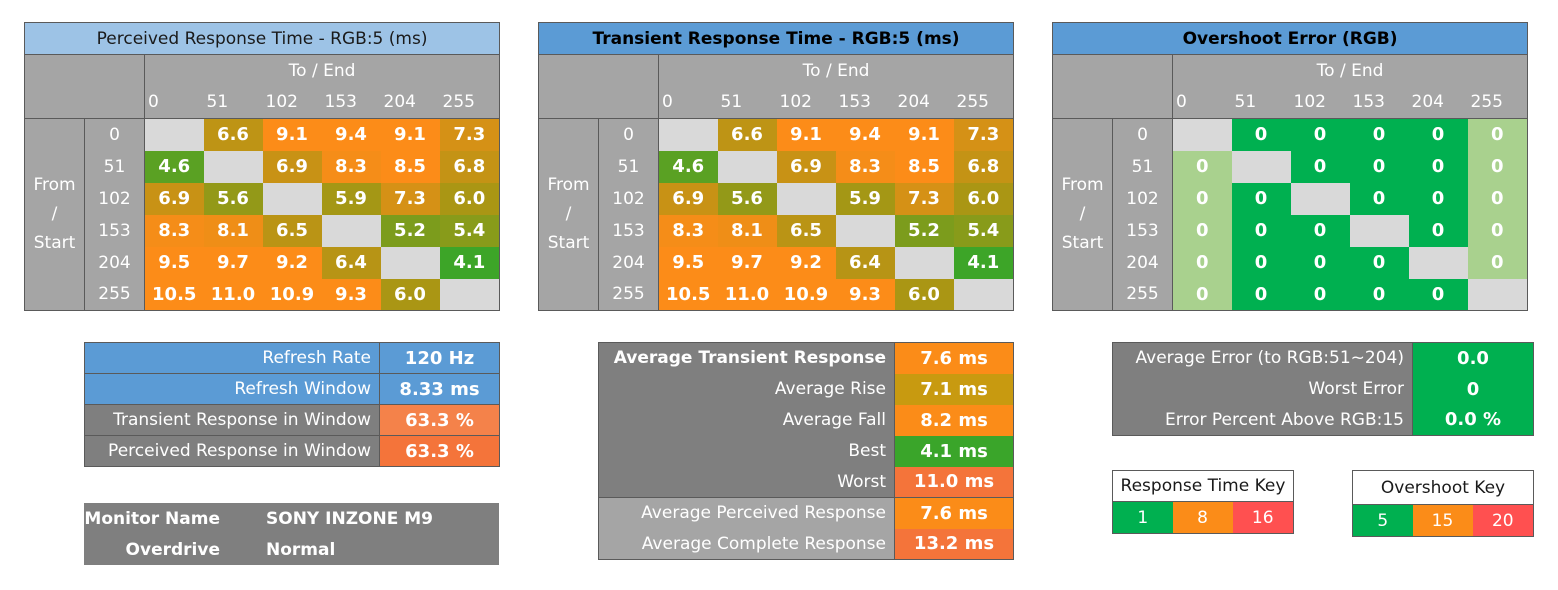 This screenshot has width=1558, height=590. What do you see at coordinates (1262, 358) in the screenshot?
I see `average-error-label: Average Error (to RGB:51~204)` at bounding box center [1262, 358].